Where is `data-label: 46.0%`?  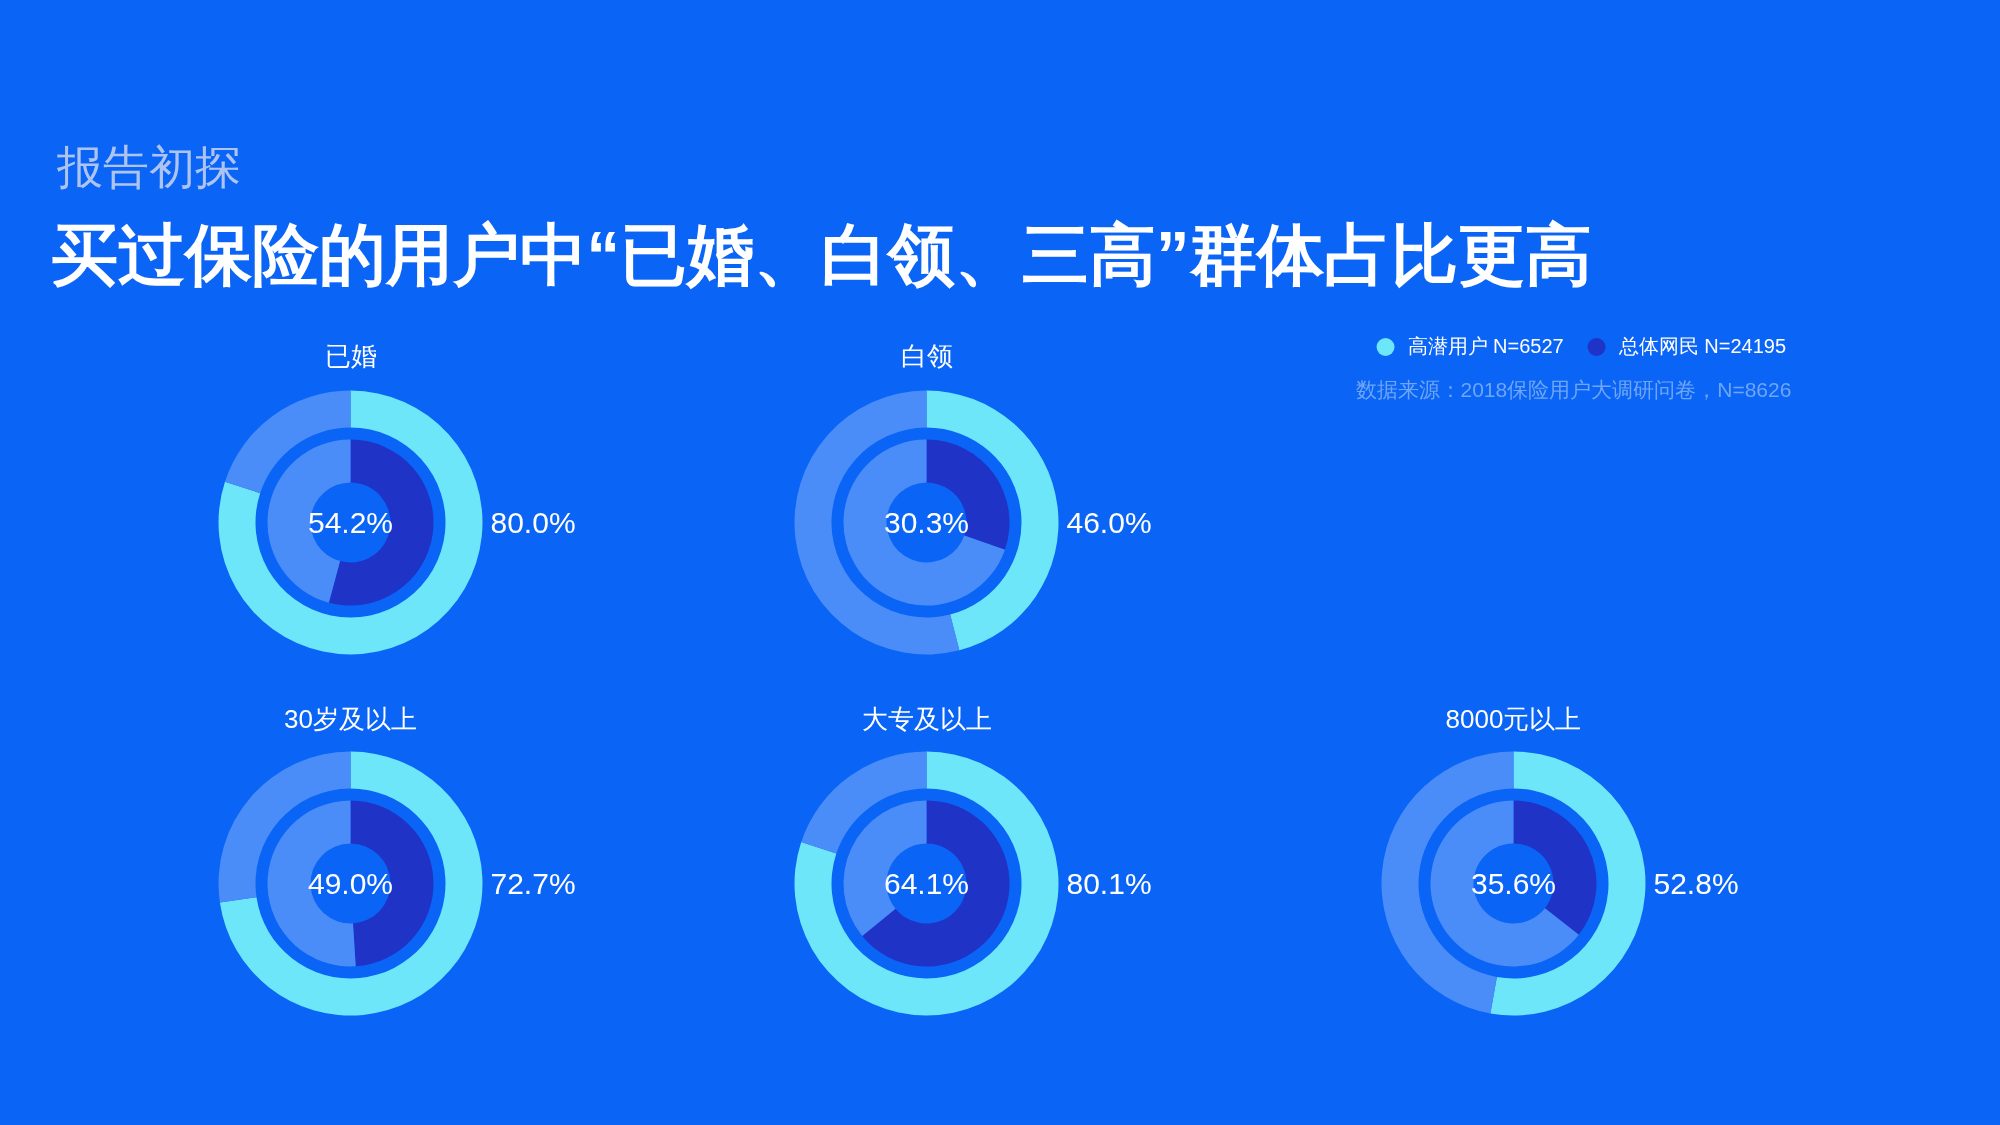 data-label: 46.0% is located at coordinates (1109, 522).